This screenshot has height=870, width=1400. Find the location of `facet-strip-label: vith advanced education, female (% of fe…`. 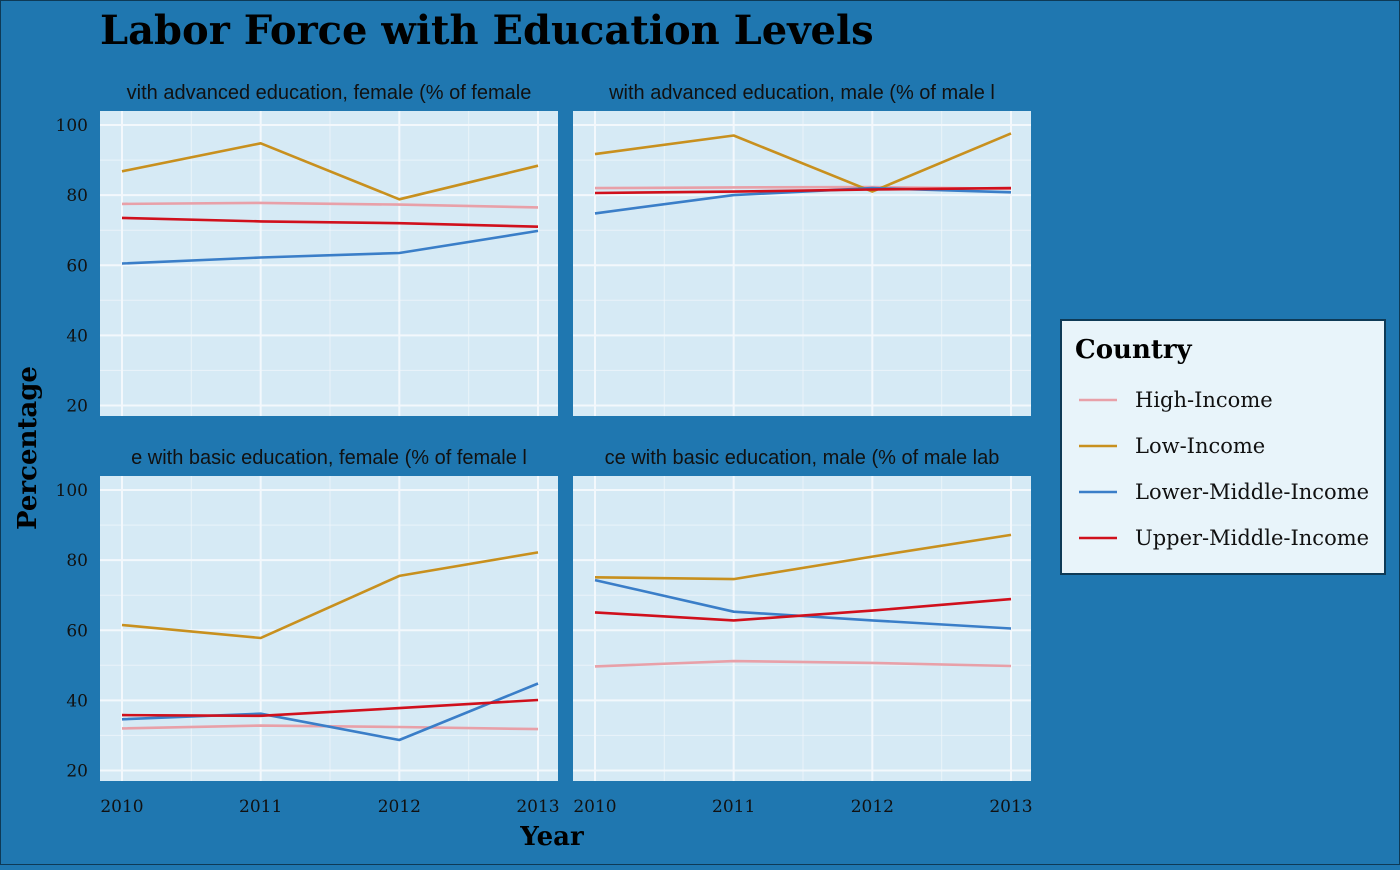

facet-strip-label: vith advanced education, female (% of fe… is located at coordinates (329, 93).